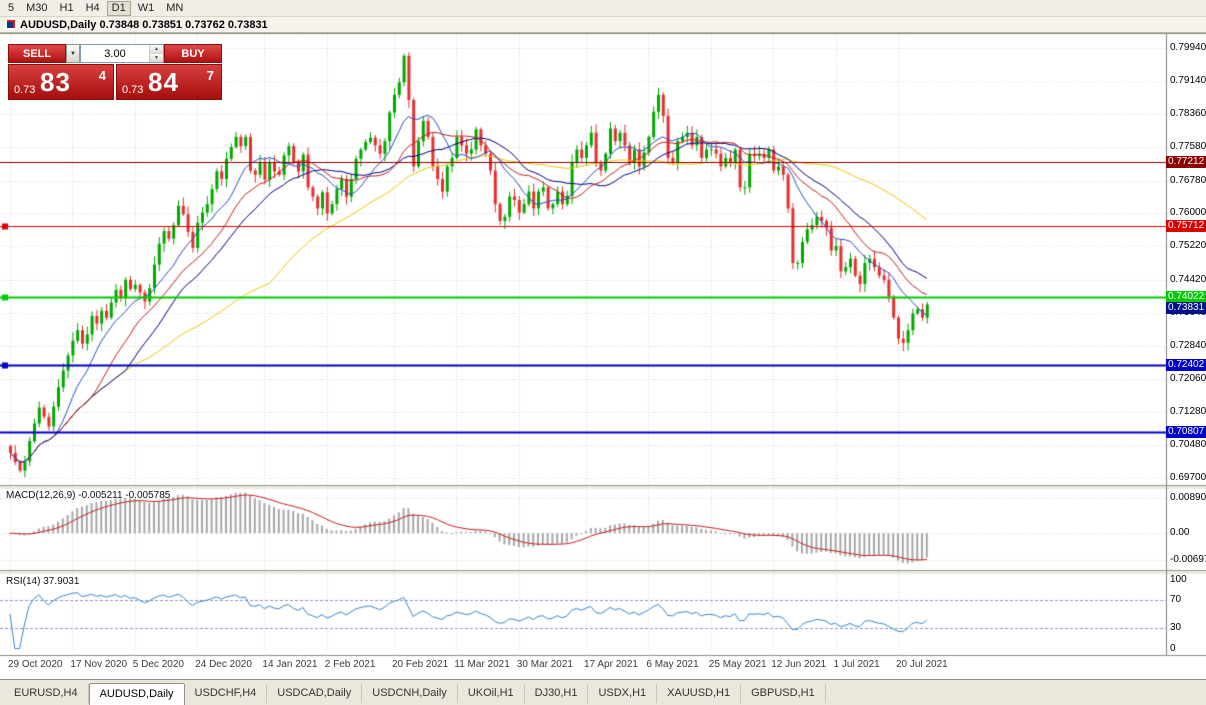 The height and width of the screenshot is (705, 1206). What do you see at coordinates (1188, 81) in the screenshot?
I see `price-axis-label: 0.79140` at bounding box center [1188, 81].